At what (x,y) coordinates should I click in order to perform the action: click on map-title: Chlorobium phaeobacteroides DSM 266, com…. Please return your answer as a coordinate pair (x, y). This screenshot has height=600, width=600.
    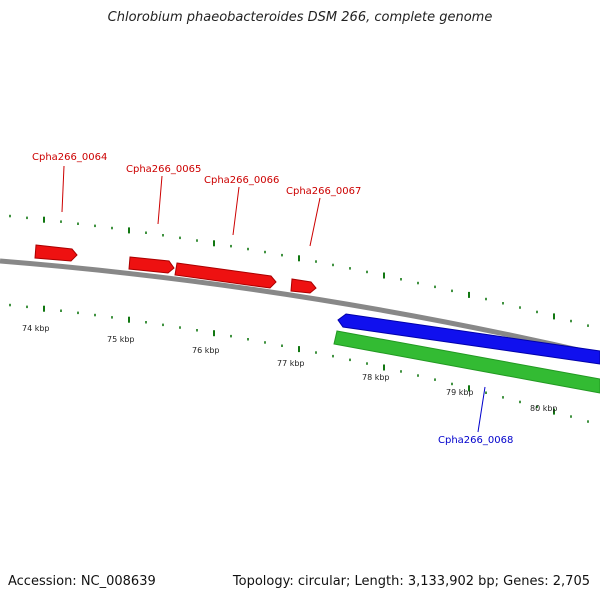
    Looking at the image, I should click on (300, 17).